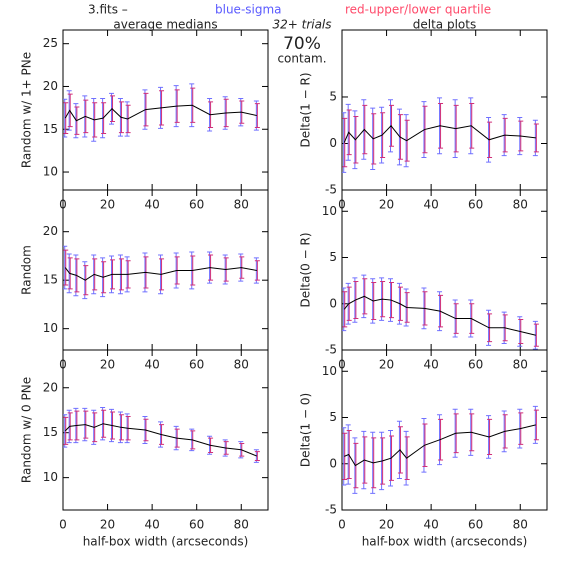 The image size is (574, 574). What do you see at coordinates (27, 430) in the screenshot?
I see `y-axis-label: Random w/ 0 PNe` at bounding box center [27, 430].